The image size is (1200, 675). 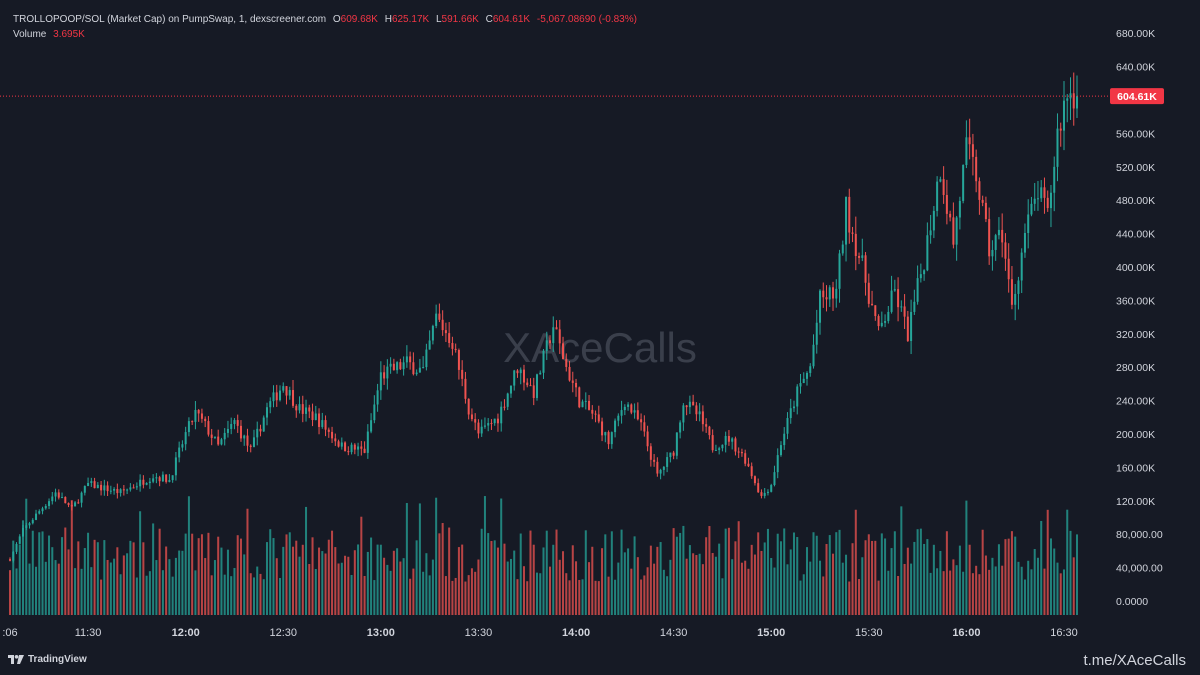 I want to click on tradingview-logo: TradingView, so click(x=47, y=659).